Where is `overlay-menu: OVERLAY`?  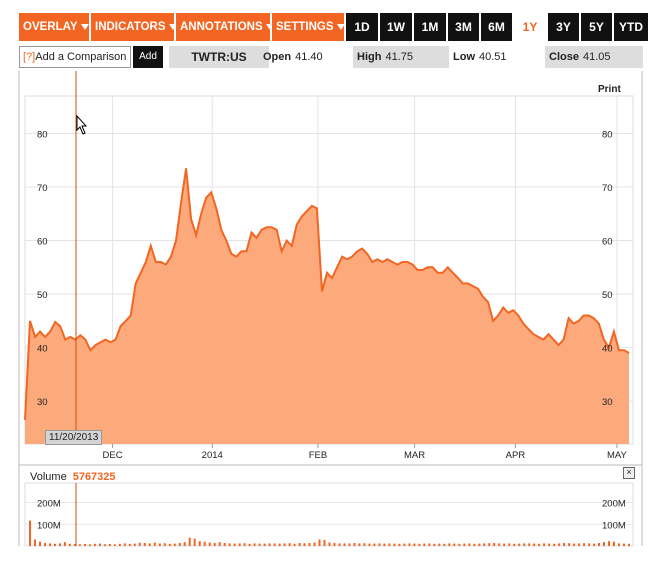 overlay-menu: OVERLAY is located at coordinates (54, 27).